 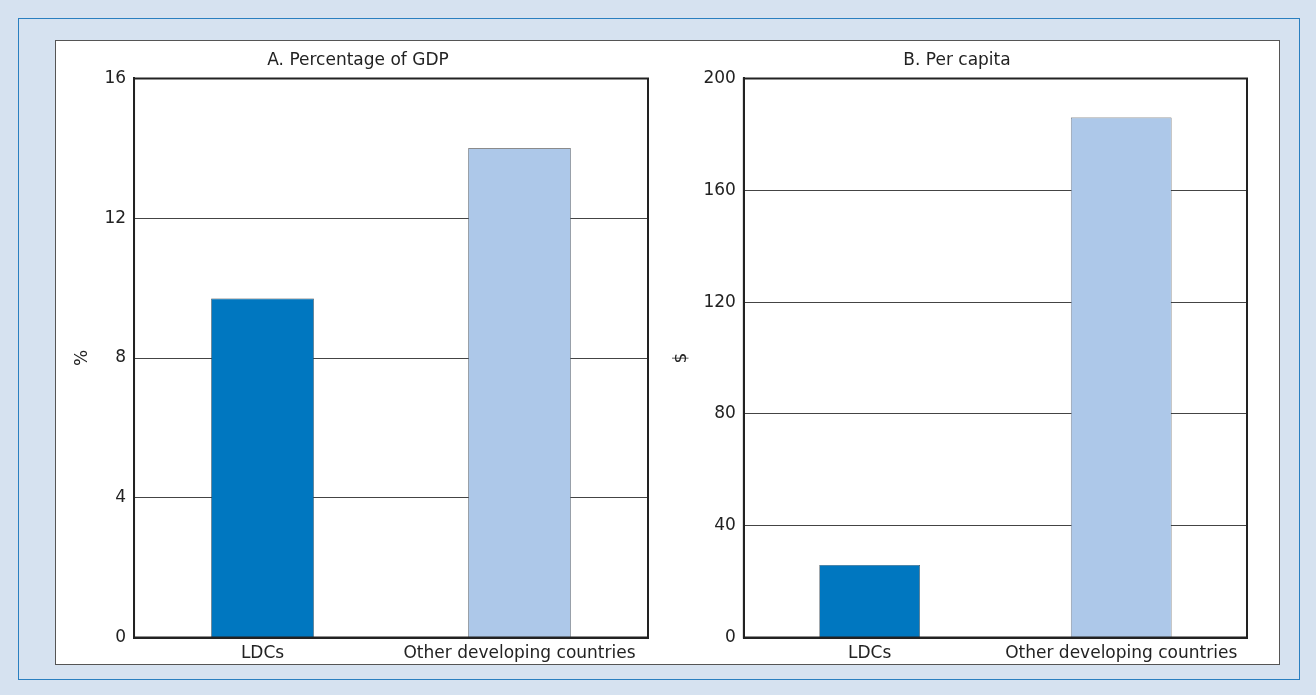 What do you see at coordinates (725, 524) in the screenshot?
I see `y-tick-label: 40` at bounding box center [725, 524].